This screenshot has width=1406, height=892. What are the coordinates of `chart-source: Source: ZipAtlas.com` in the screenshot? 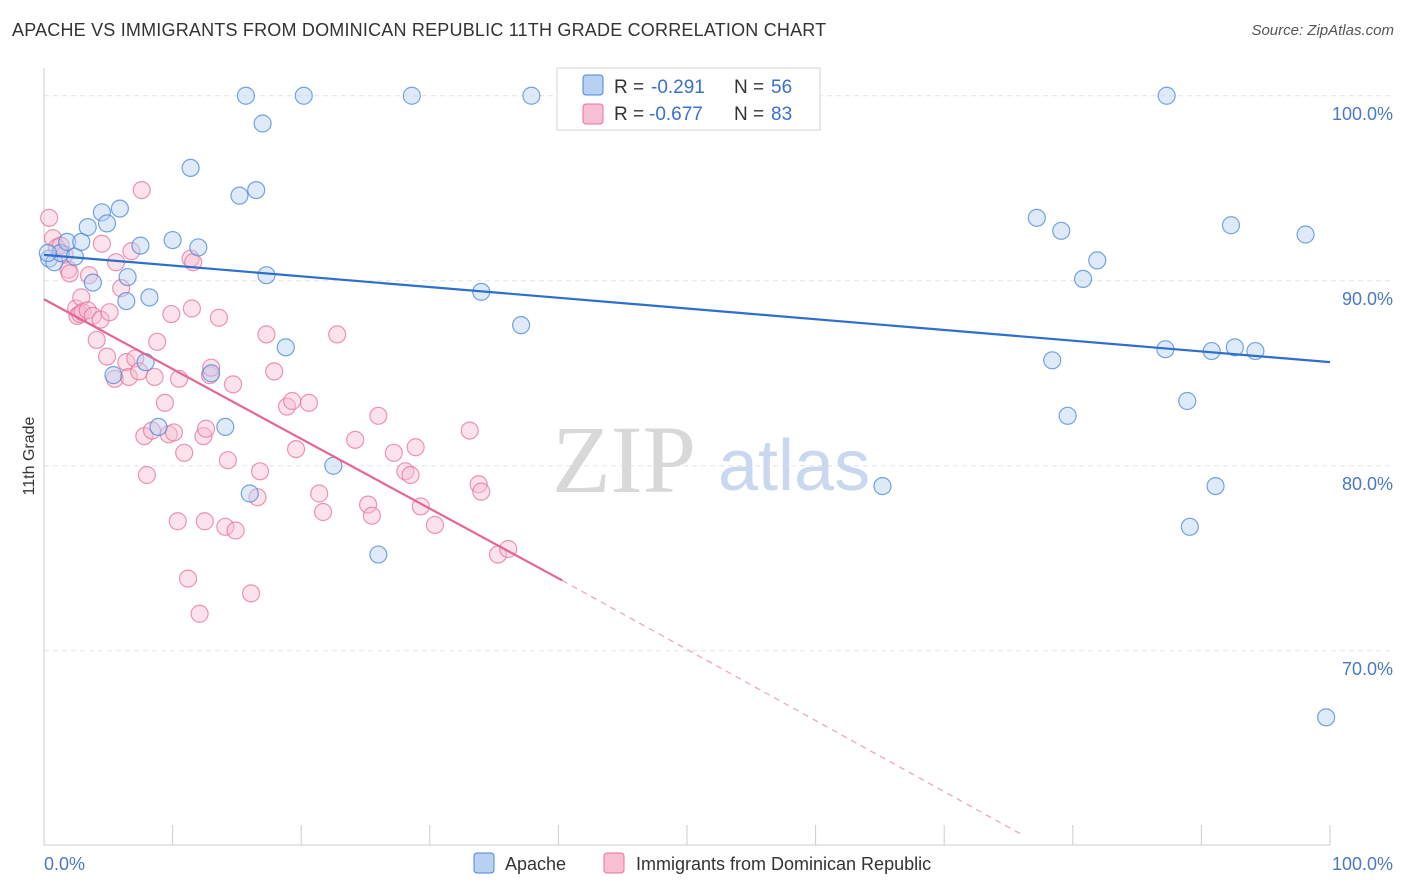 It's located at (1322, 30).